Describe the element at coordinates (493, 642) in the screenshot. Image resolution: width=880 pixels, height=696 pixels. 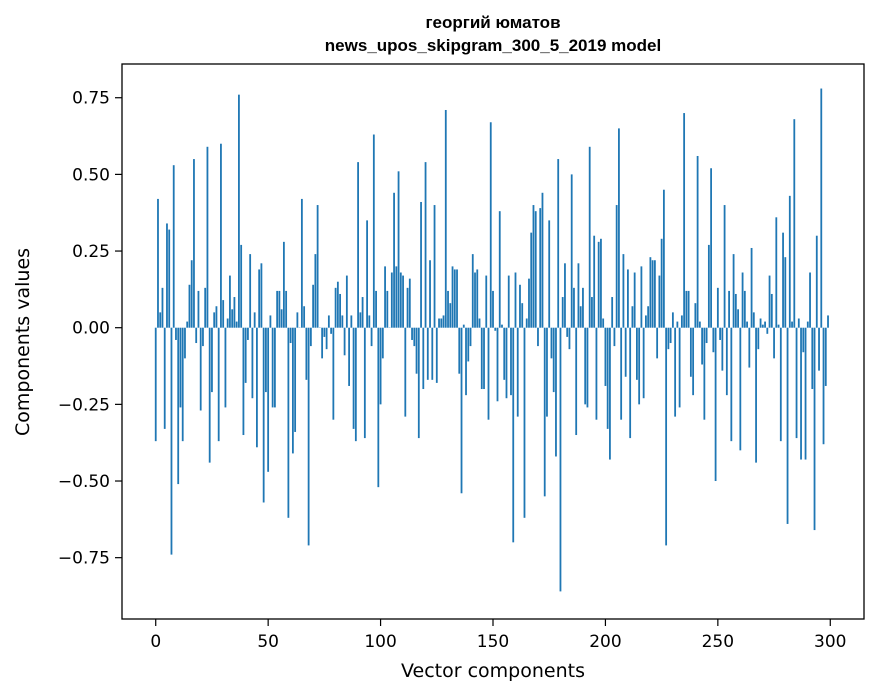
I see `x-tick-label: 150` at that location.